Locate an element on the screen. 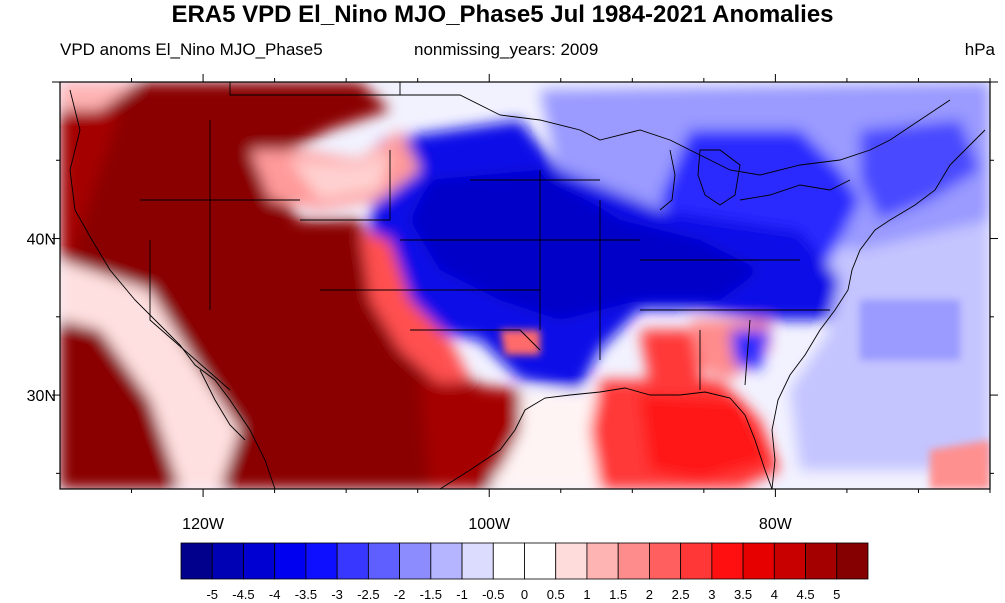 This screenshot has height=603, width=1005. lat-tick-label: 30N is located at coordinates (41, 396).